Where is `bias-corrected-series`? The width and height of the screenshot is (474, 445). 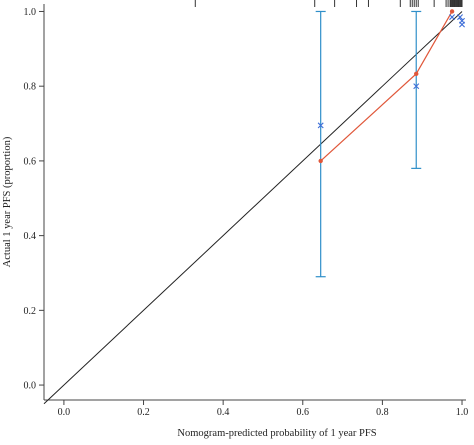 bias-corrected-series is located at coordinates (391, 71).